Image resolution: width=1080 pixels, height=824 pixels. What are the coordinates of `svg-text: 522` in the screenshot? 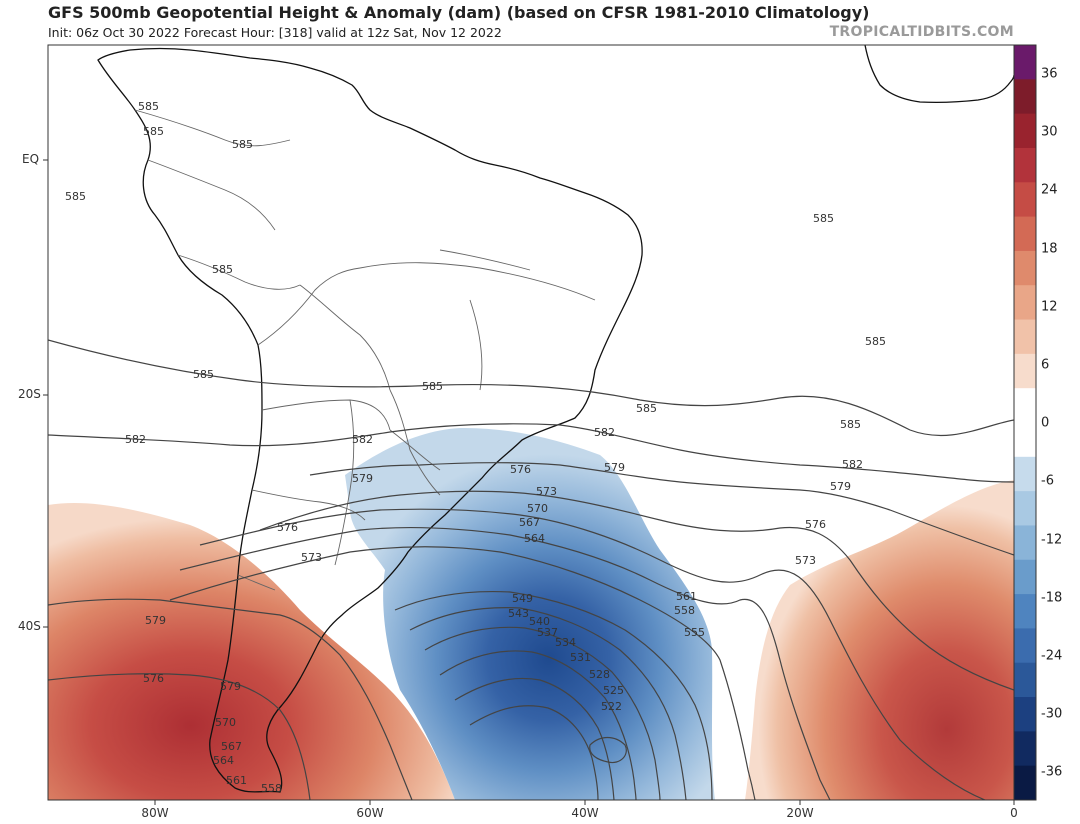 It's located at (611, 706).